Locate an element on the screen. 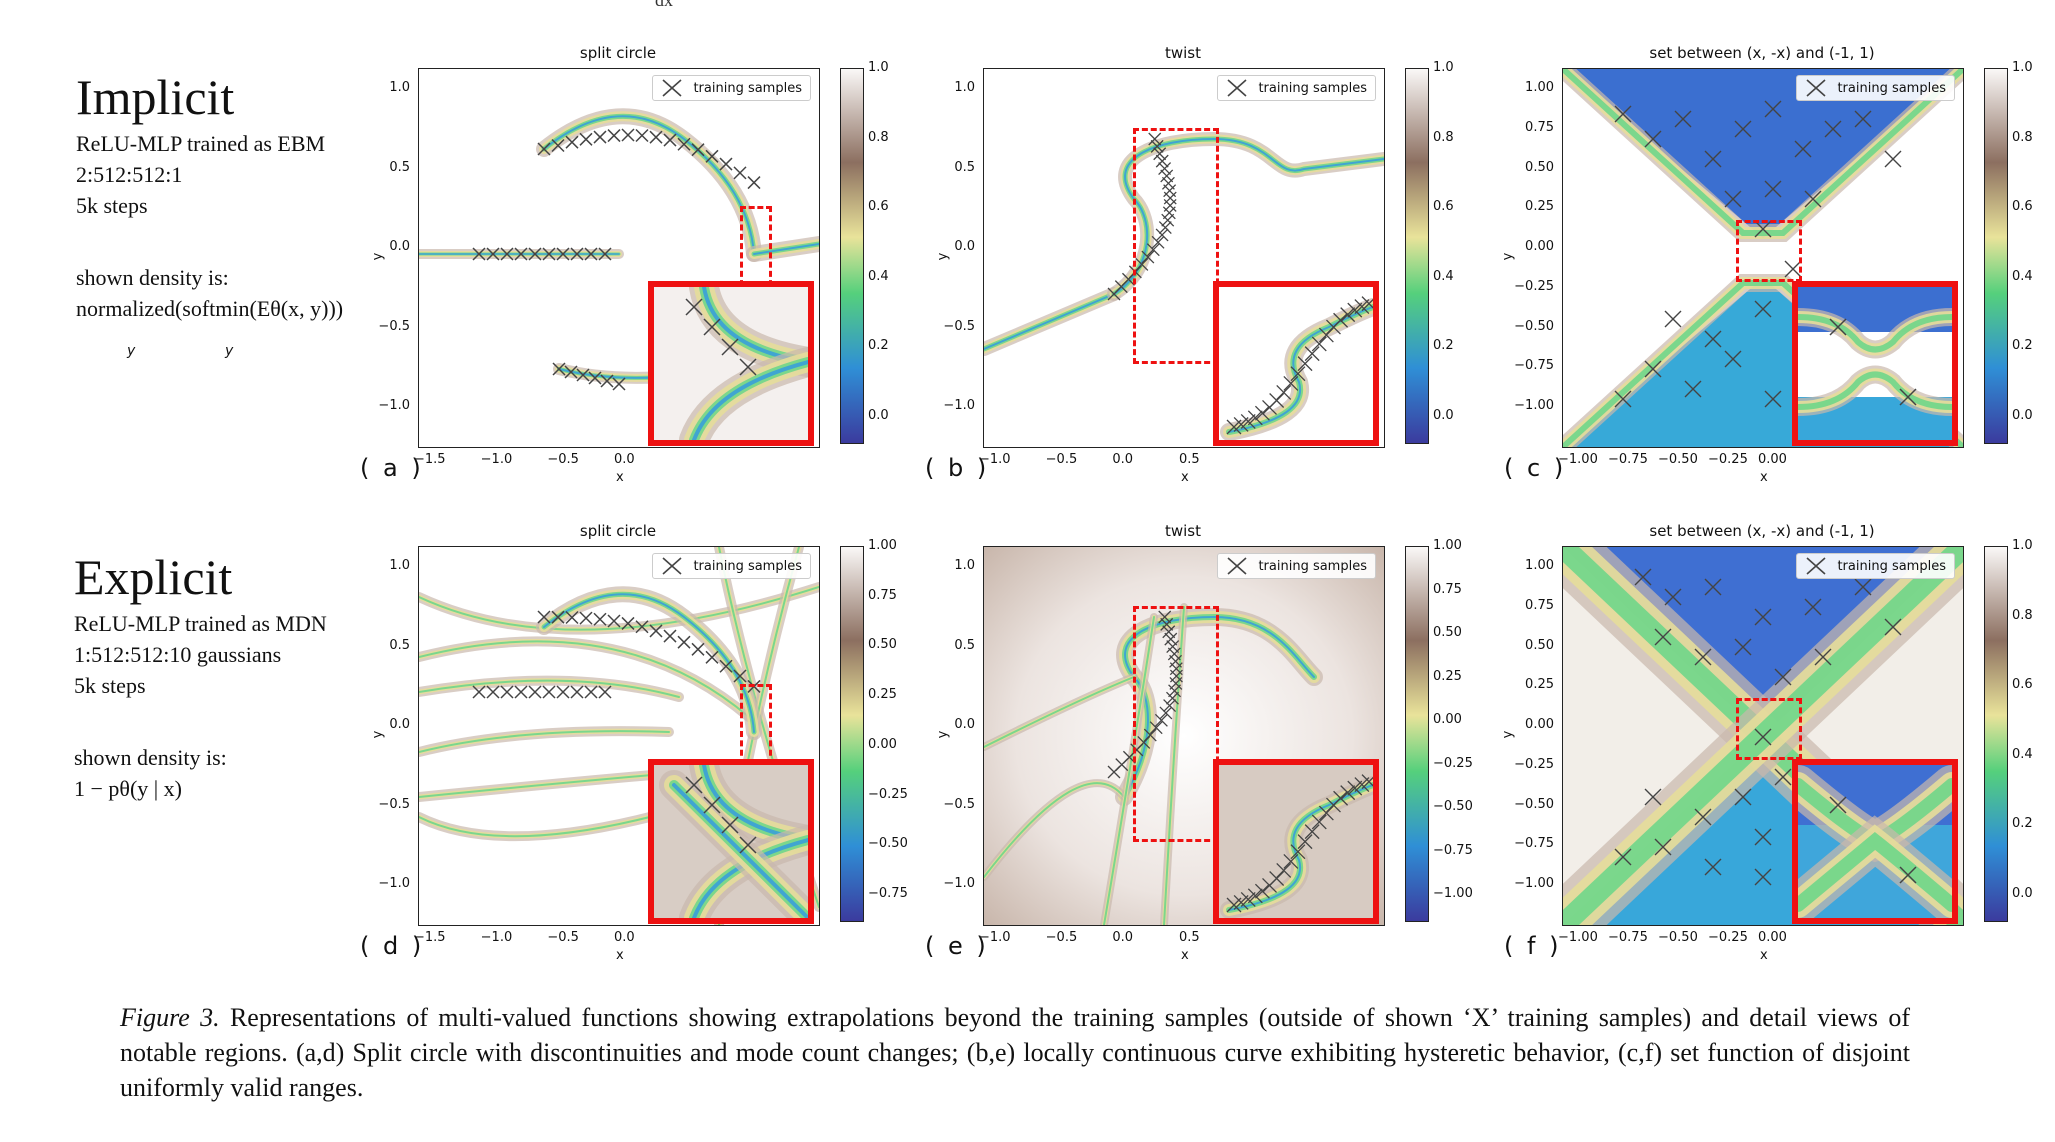  x-tick-label: −1.0 is located at coordinates (995, 937).